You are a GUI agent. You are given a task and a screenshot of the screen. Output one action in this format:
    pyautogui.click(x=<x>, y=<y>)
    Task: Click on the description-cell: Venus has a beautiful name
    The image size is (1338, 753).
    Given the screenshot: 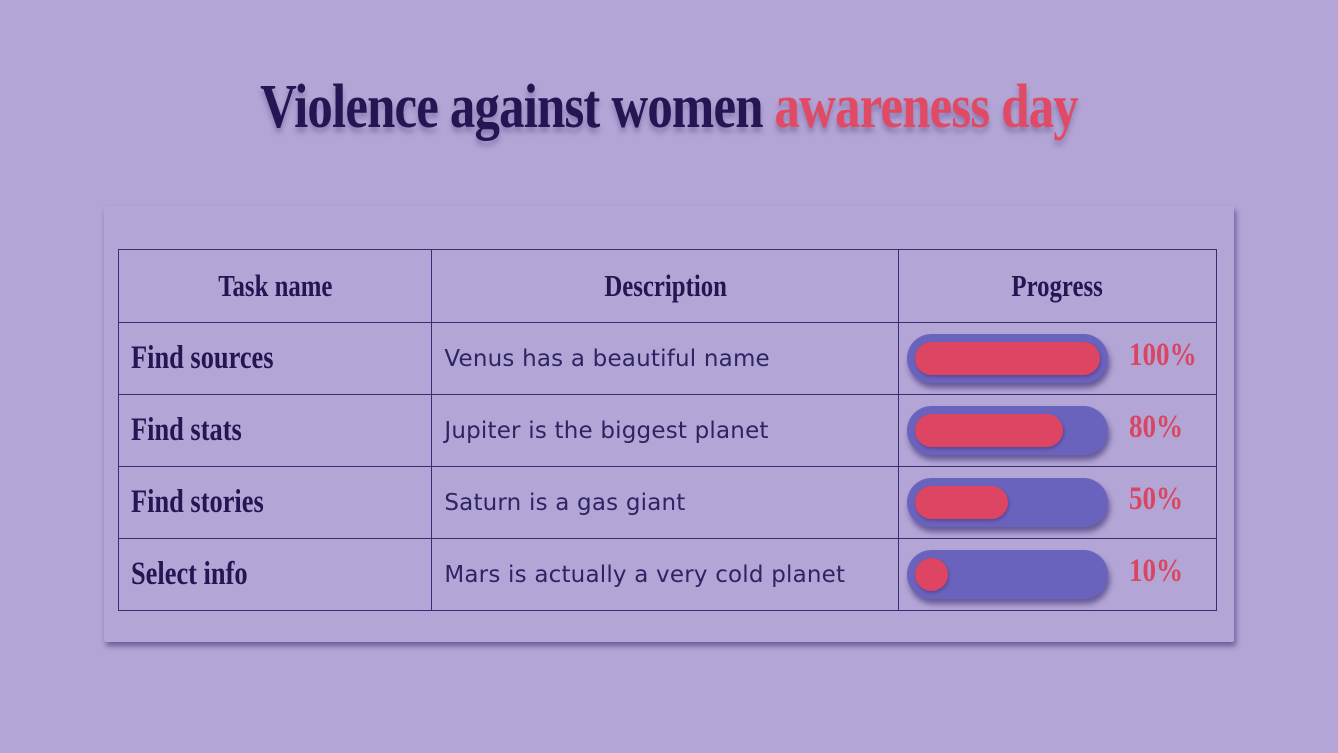 What is the action you would take?
    pyautogui.click(x=665, y=358)
    